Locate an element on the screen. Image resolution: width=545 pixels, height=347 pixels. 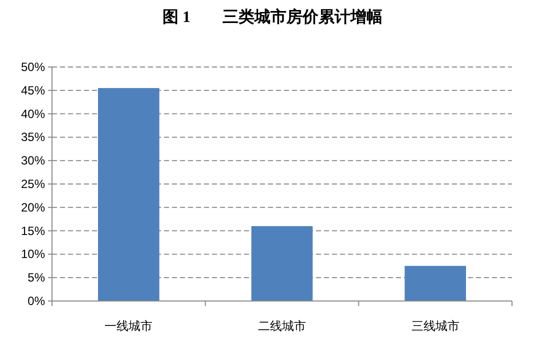
y-tick-label: 10% is located at coordinates (33, 254).